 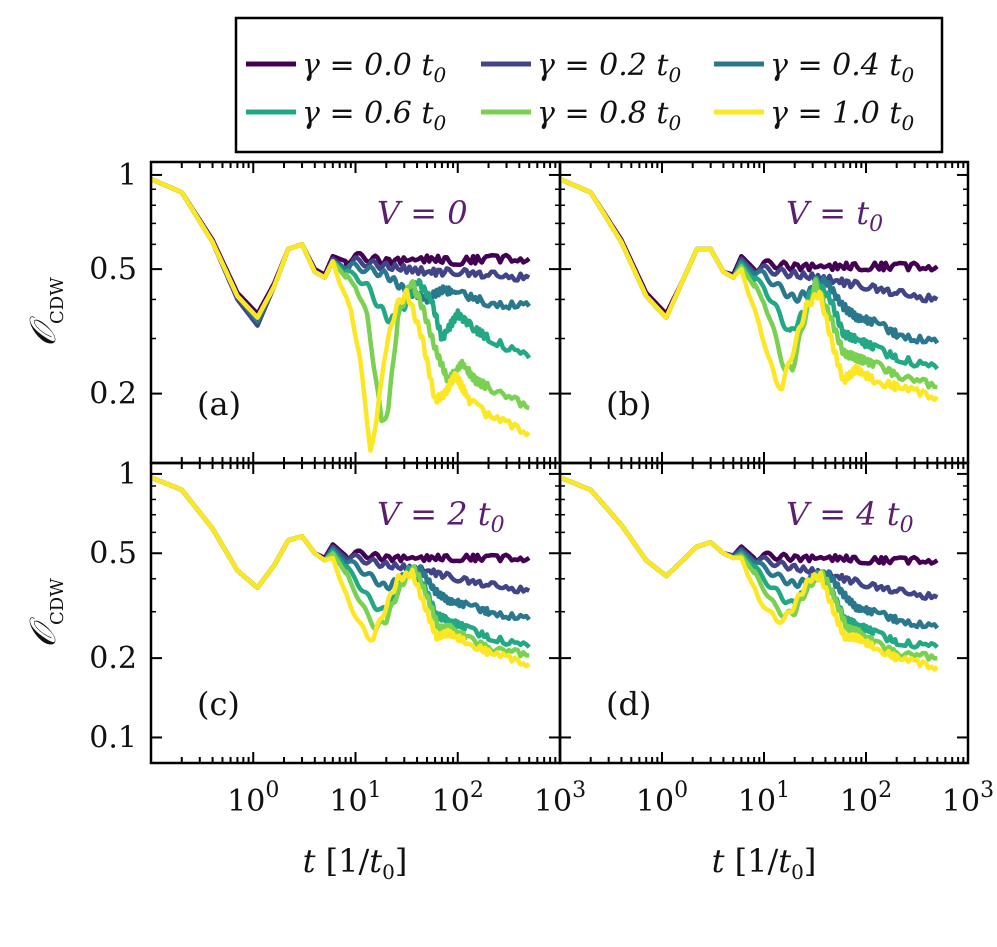 I want to click on legend-label: γ = 0.6 t0, so click(x=374, y=115).